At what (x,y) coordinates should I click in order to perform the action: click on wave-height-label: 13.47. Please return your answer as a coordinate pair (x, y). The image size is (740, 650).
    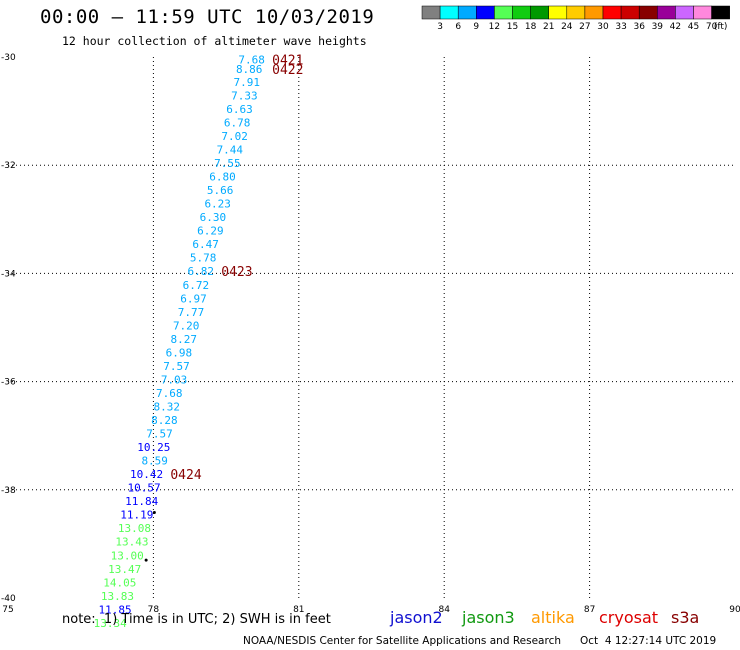
    Looking at the image, I should click on (124, 569).